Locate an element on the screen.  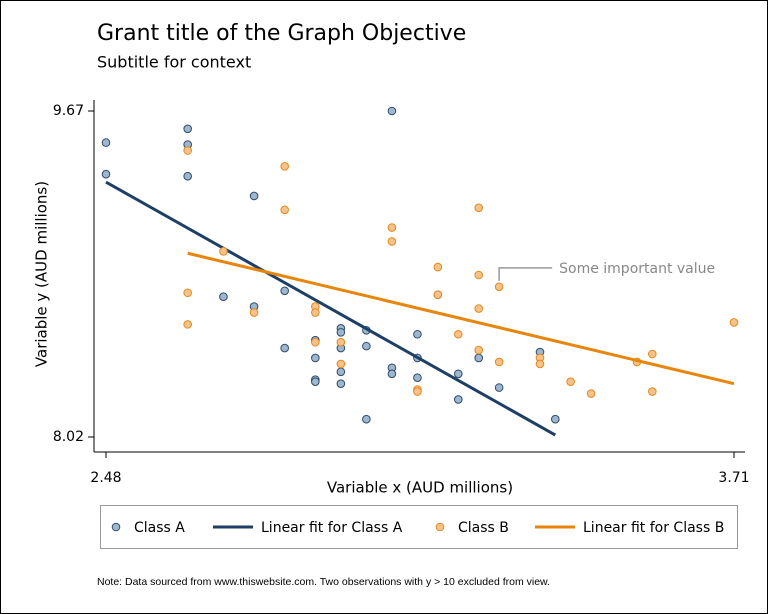
legend-label: Class B is located at coordinates (483, 528).